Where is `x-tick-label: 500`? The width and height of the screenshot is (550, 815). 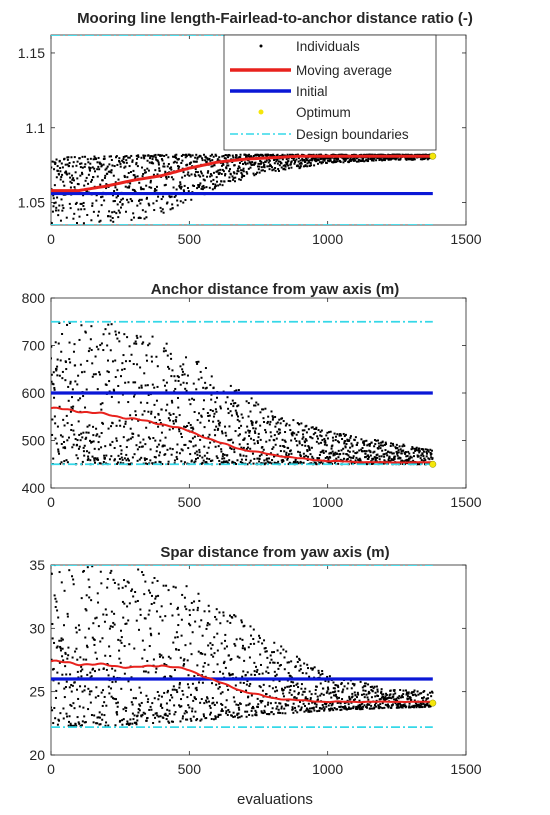
x-tick-label: 500 is located at coordinates (190, 239).